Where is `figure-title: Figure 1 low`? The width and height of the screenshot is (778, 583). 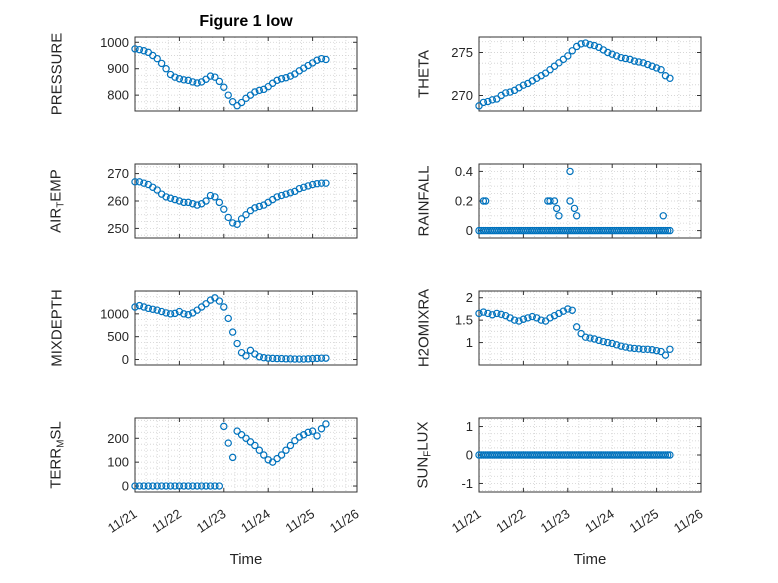
figure-title: Figure 1 low is located at coordinates (246, 21).